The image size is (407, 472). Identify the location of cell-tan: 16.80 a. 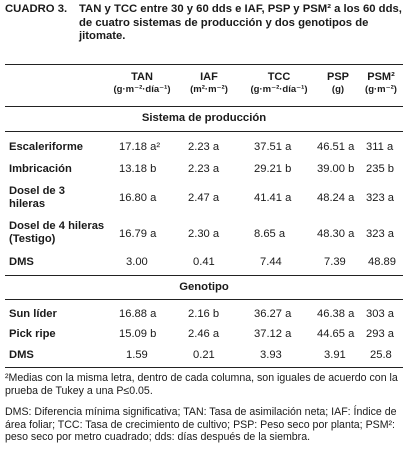
(138, 198).